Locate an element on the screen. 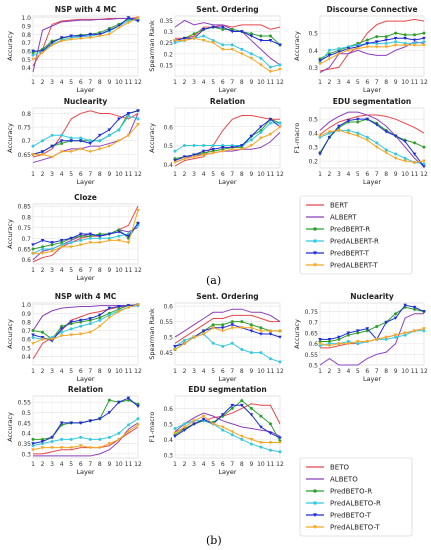 This screenshot has width=431, height=550. x-tick-label: 4 is located at coordinates (62, 270).